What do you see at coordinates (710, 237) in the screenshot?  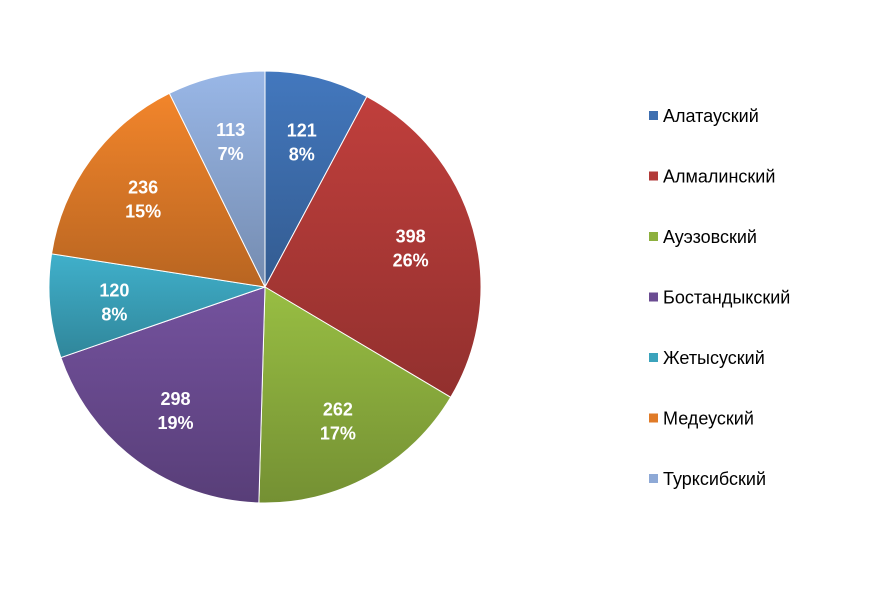 I see `legend-label: Ауэзовский` at bounding box center [710, 237].